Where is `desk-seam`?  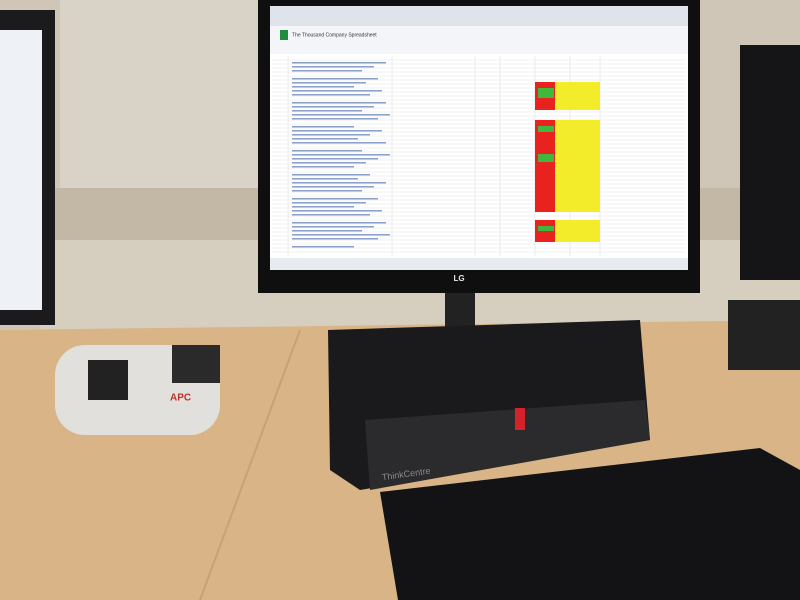 desk-seam is located at coordinates (250, 464).